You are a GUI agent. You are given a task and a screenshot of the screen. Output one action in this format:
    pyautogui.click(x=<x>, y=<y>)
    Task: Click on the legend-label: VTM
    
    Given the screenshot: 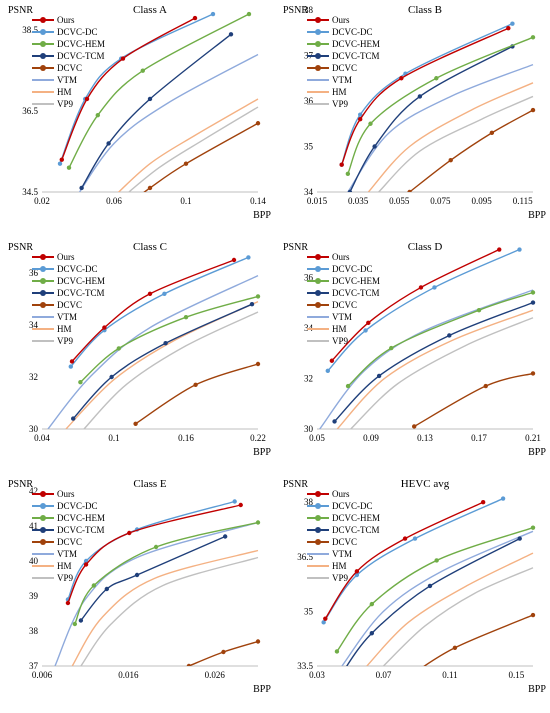 What is the action you would take?
    pyautogui.click(x=342, y=80)
    